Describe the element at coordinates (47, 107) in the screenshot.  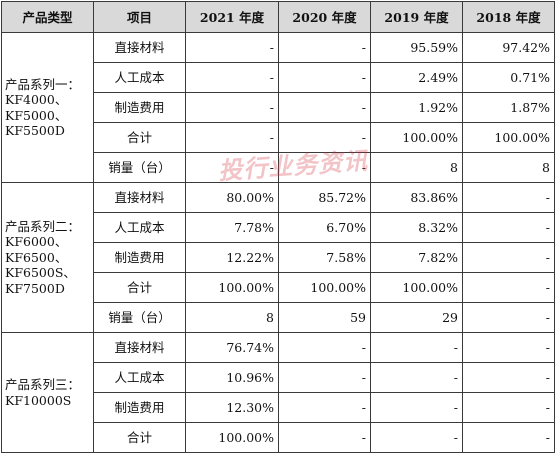
I see `product-group-label: 产品系列一：KF4000、KF5000、KF5500D` at that location.